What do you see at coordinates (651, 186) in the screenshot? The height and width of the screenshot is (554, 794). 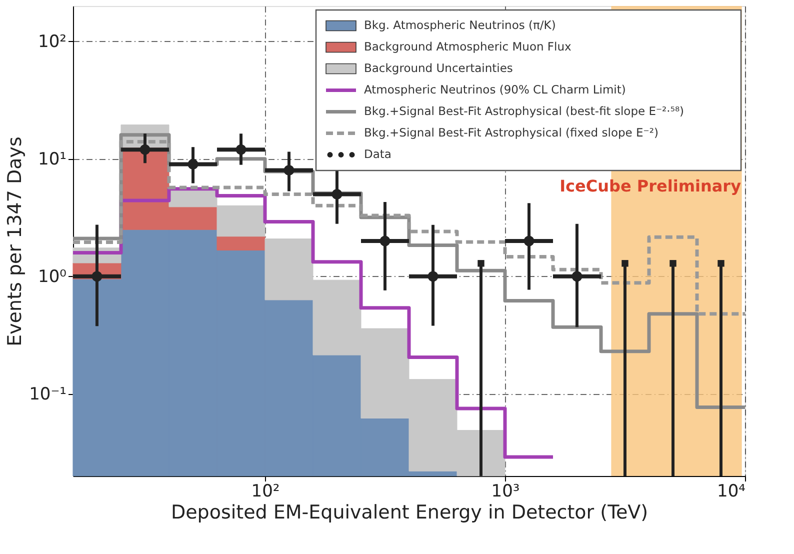 I see `annotation: IceCube Preliminary` at bounding box center [651, 186].